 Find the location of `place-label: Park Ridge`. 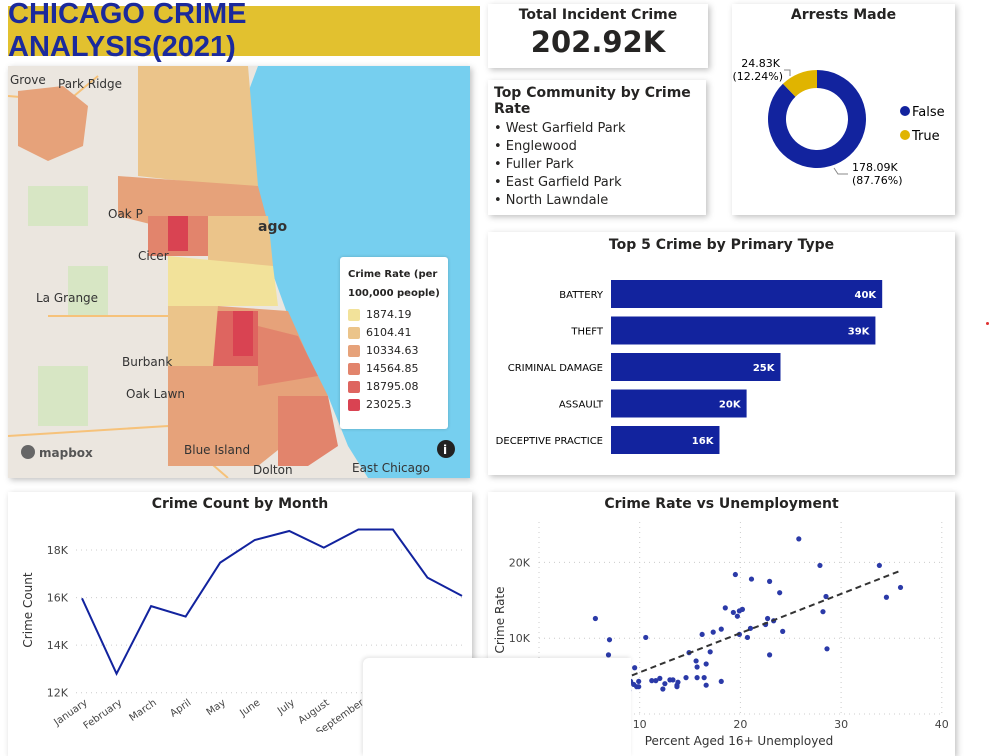

place-label: Park Ridge is located at coordinates (90, 84).